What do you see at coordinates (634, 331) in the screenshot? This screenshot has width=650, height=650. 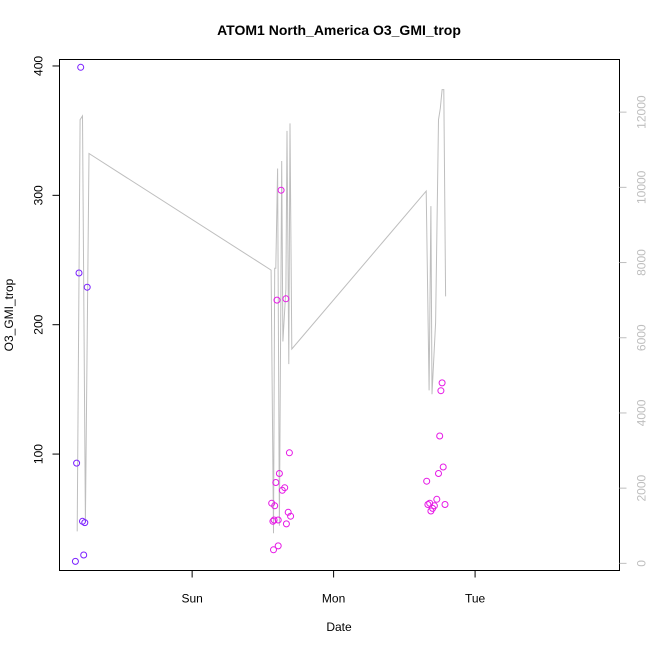 I see `y-axis-right: 0 2000 4000 6000 8000 10000 12000` at bounding box center [634, 331].